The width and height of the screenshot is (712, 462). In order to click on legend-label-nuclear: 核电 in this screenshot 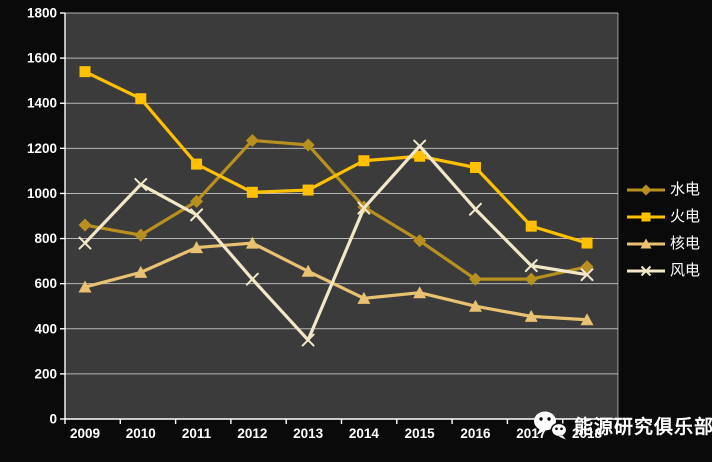, I will do `click(685, 243)`.